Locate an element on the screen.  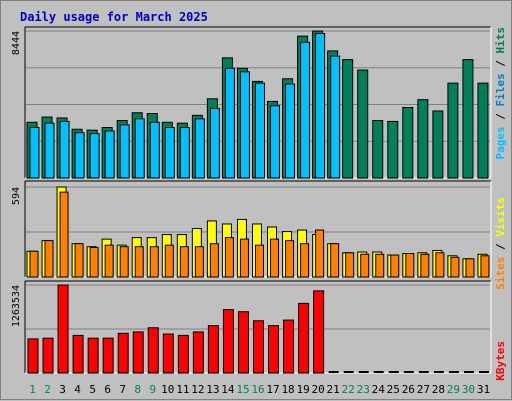
day-label: 27 is located at coordinates (423, 389).